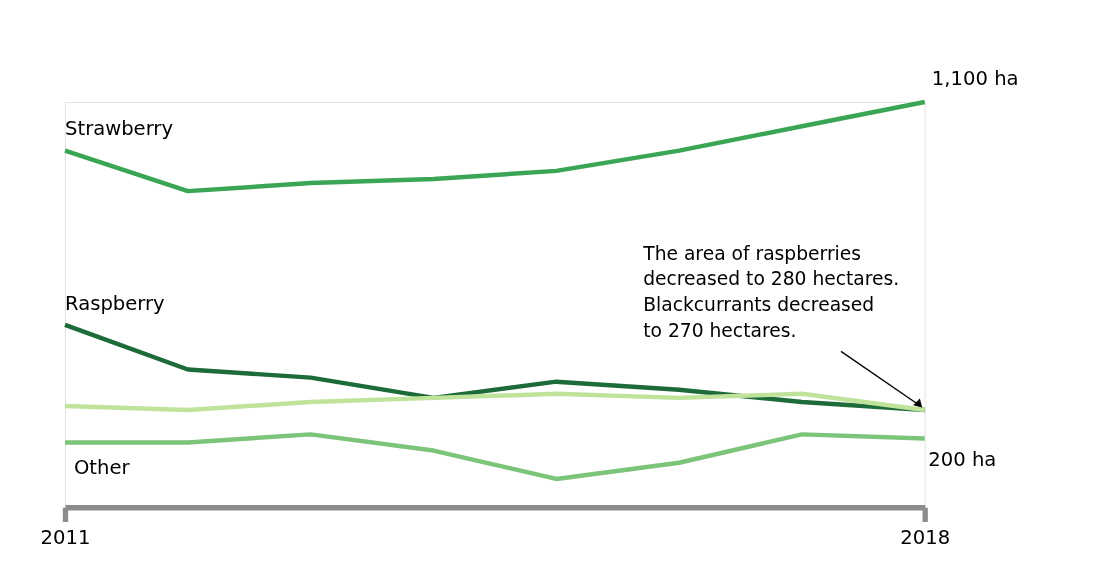  Describe the element at coordinates (119, 129) in the screenshot. I see `series-label: Strawberry` at that location.